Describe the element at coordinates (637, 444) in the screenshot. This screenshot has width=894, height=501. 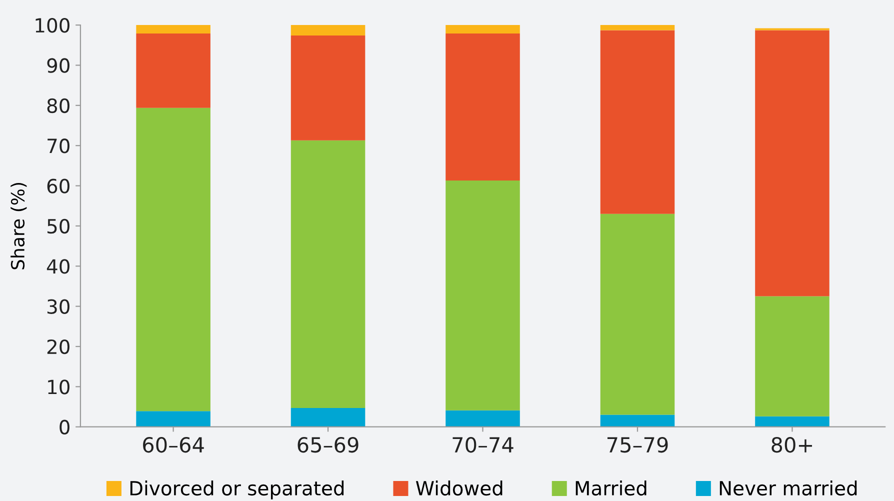
I see `x-tick-label: 75–79` at that location.